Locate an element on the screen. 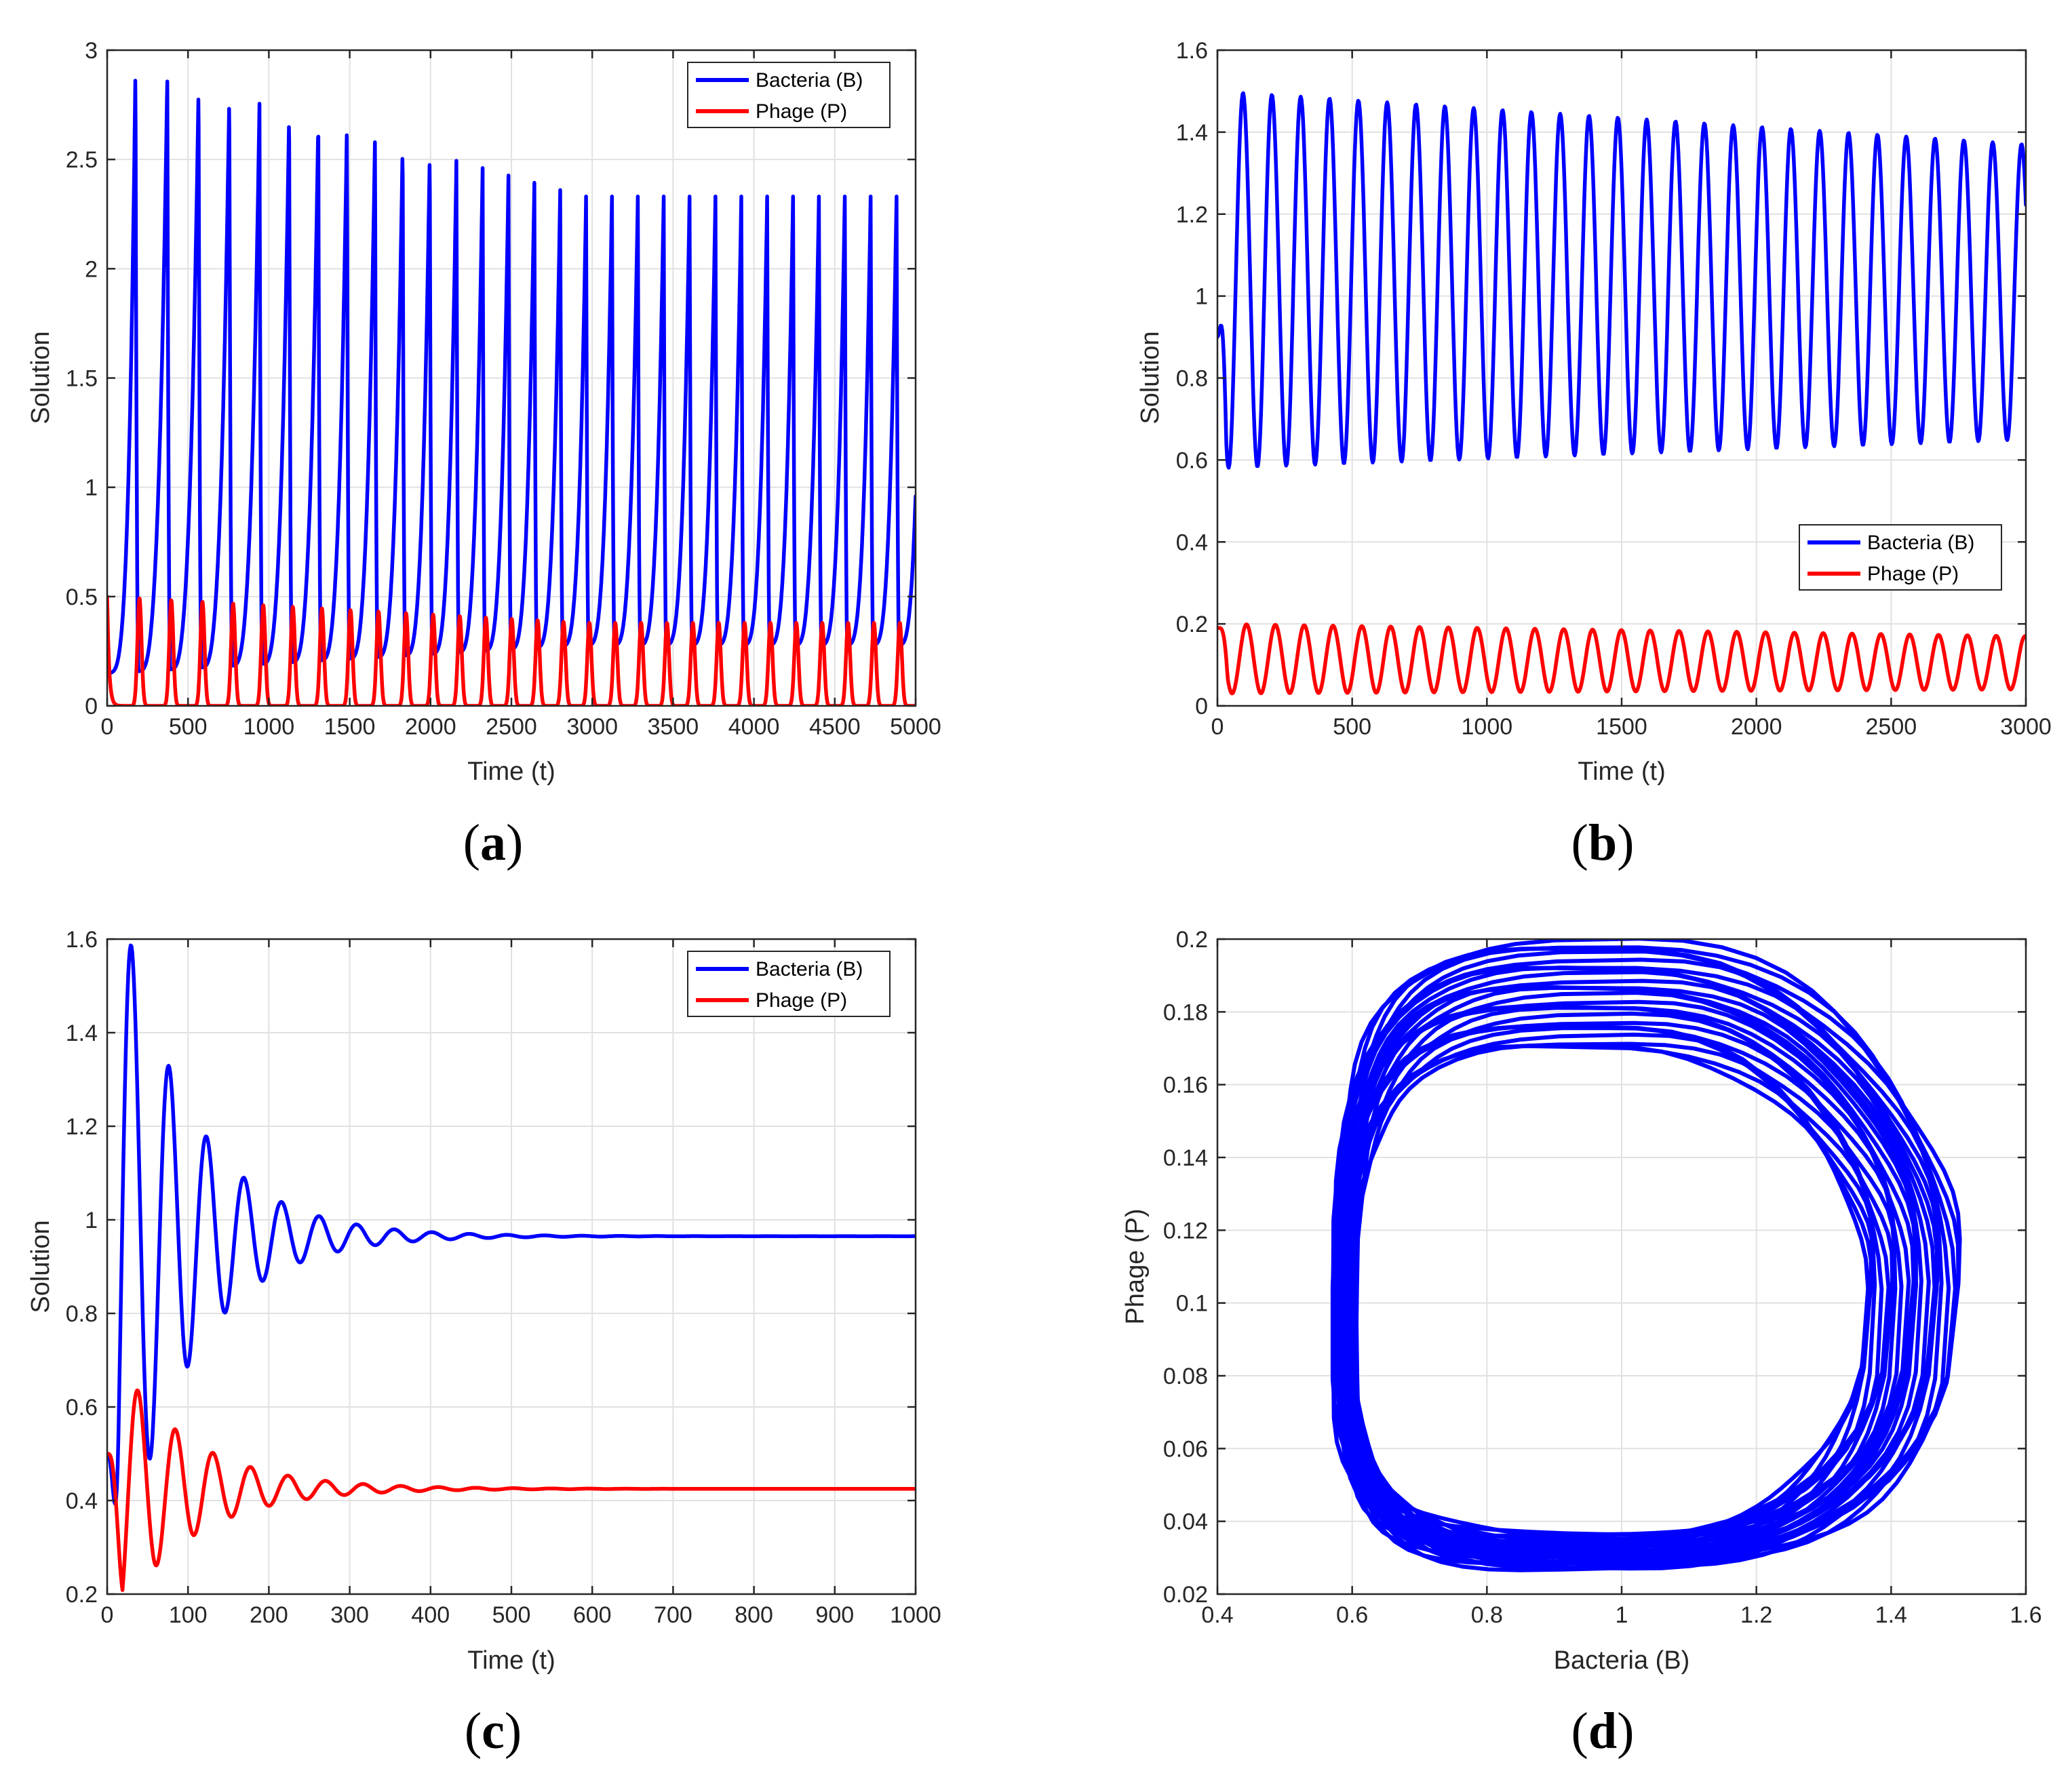  panel-a-xtick-label: 1000 is located at coordinates (269, 727).